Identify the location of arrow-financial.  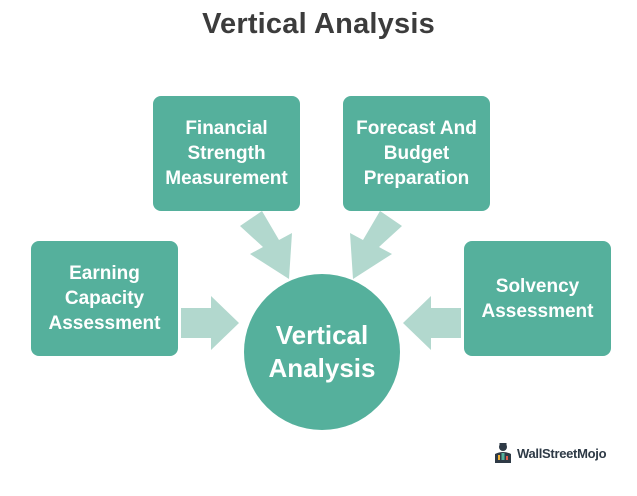
(266, 245).